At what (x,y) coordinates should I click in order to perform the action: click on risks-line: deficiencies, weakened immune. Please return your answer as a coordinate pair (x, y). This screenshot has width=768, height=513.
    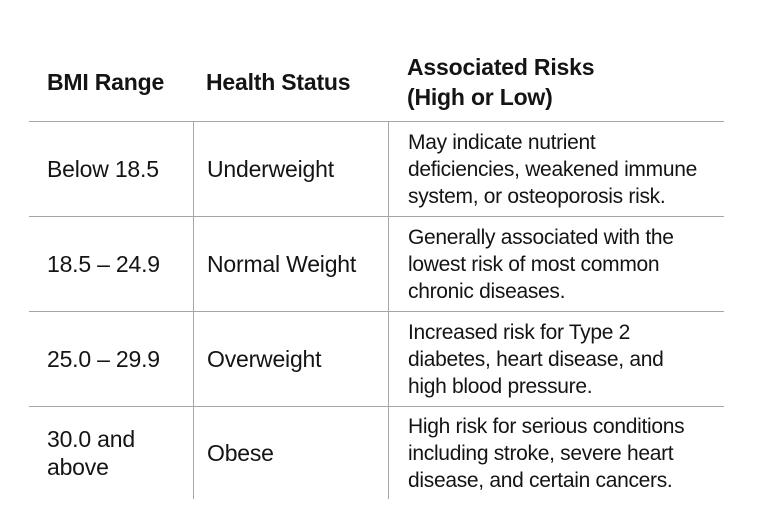
    Looking at the image, I should click on (552, 169).